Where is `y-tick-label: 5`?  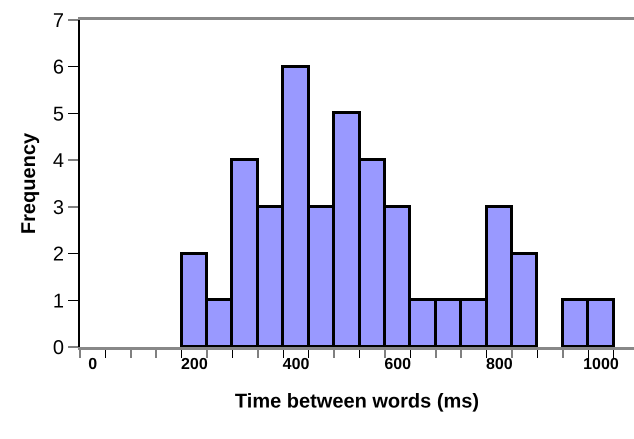 y-tick-label: 5 is located at coordinates (58, 114).